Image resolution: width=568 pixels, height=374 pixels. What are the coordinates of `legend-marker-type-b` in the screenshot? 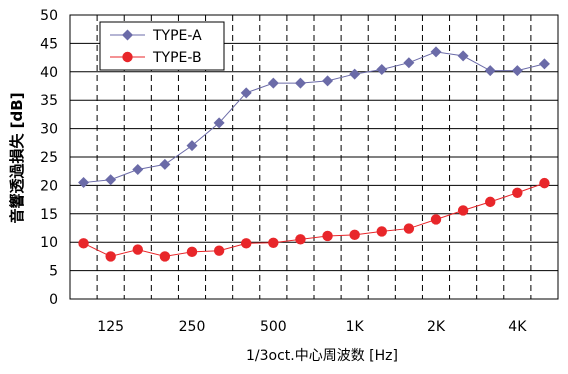 It's located at (127, 57).